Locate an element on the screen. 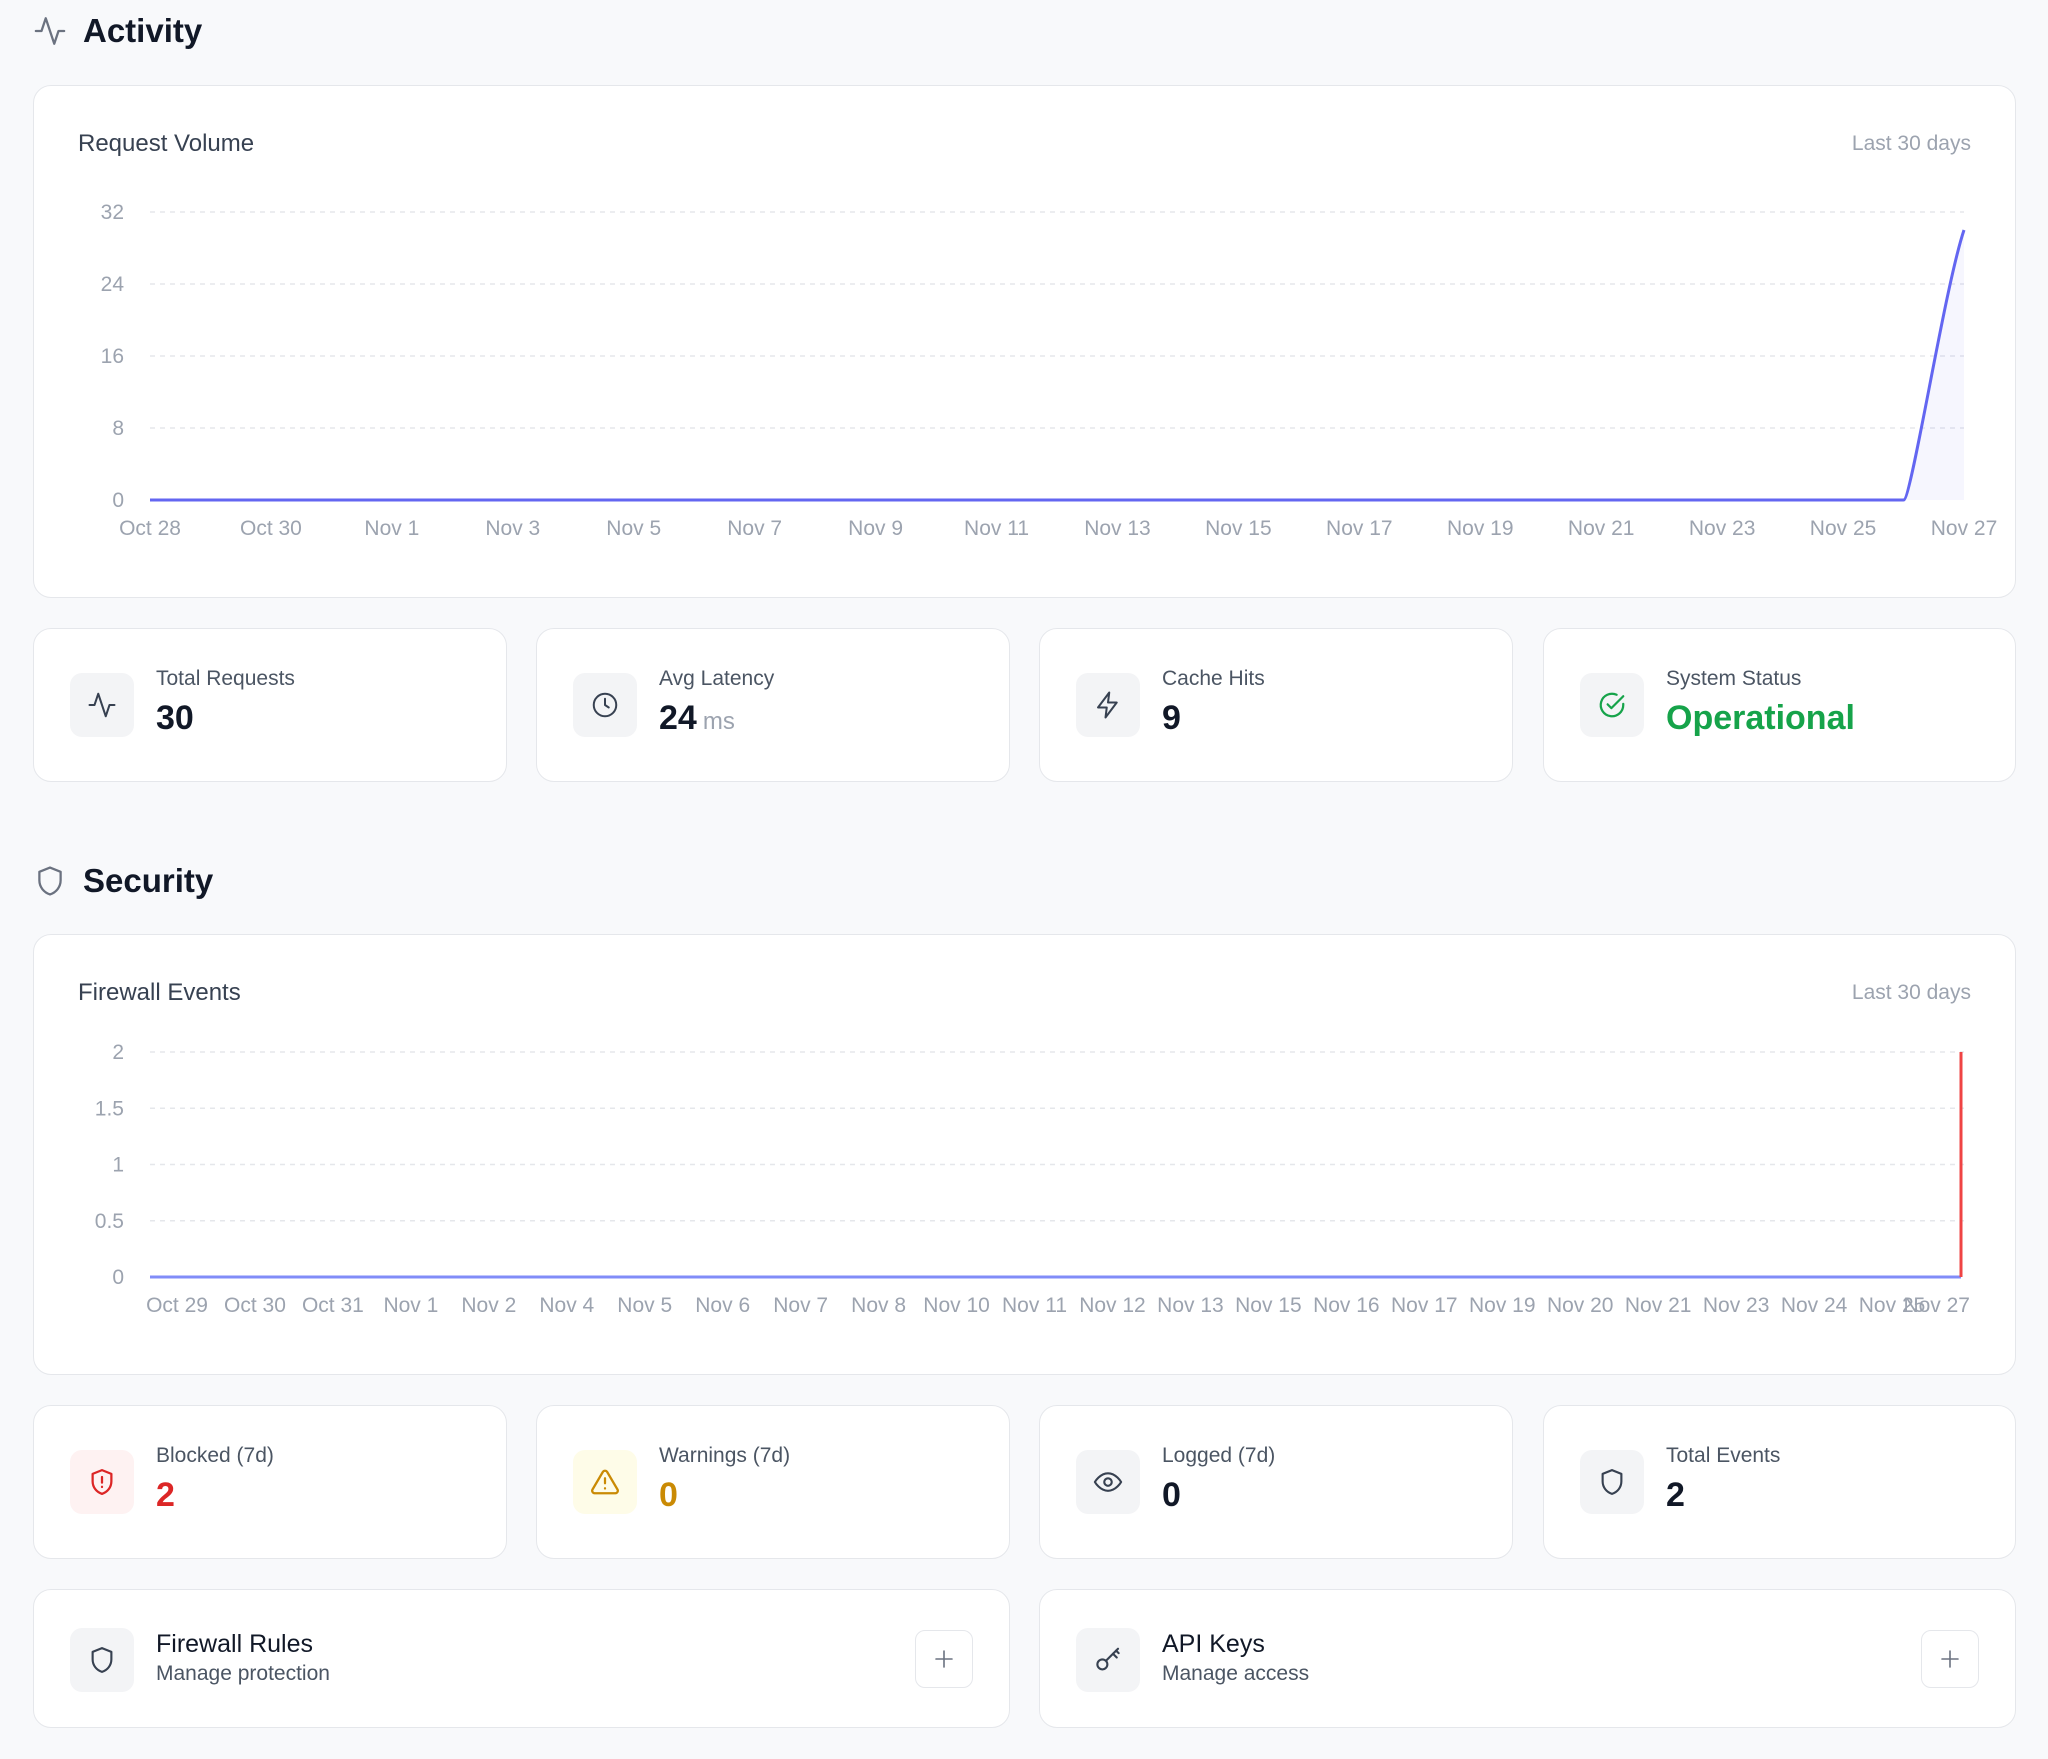 Image resolution: width=2048 pixels, height=1759 pixels. stat-label: Blocked (7d) is located at coordinates (215, 1455).